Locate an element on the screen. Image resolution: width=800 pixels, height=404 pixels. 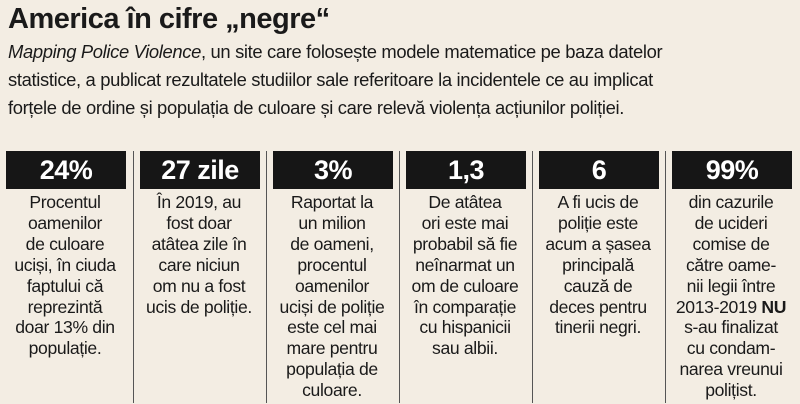
desc-line: uciși, în ciuda is located at coordinates (65, 264).